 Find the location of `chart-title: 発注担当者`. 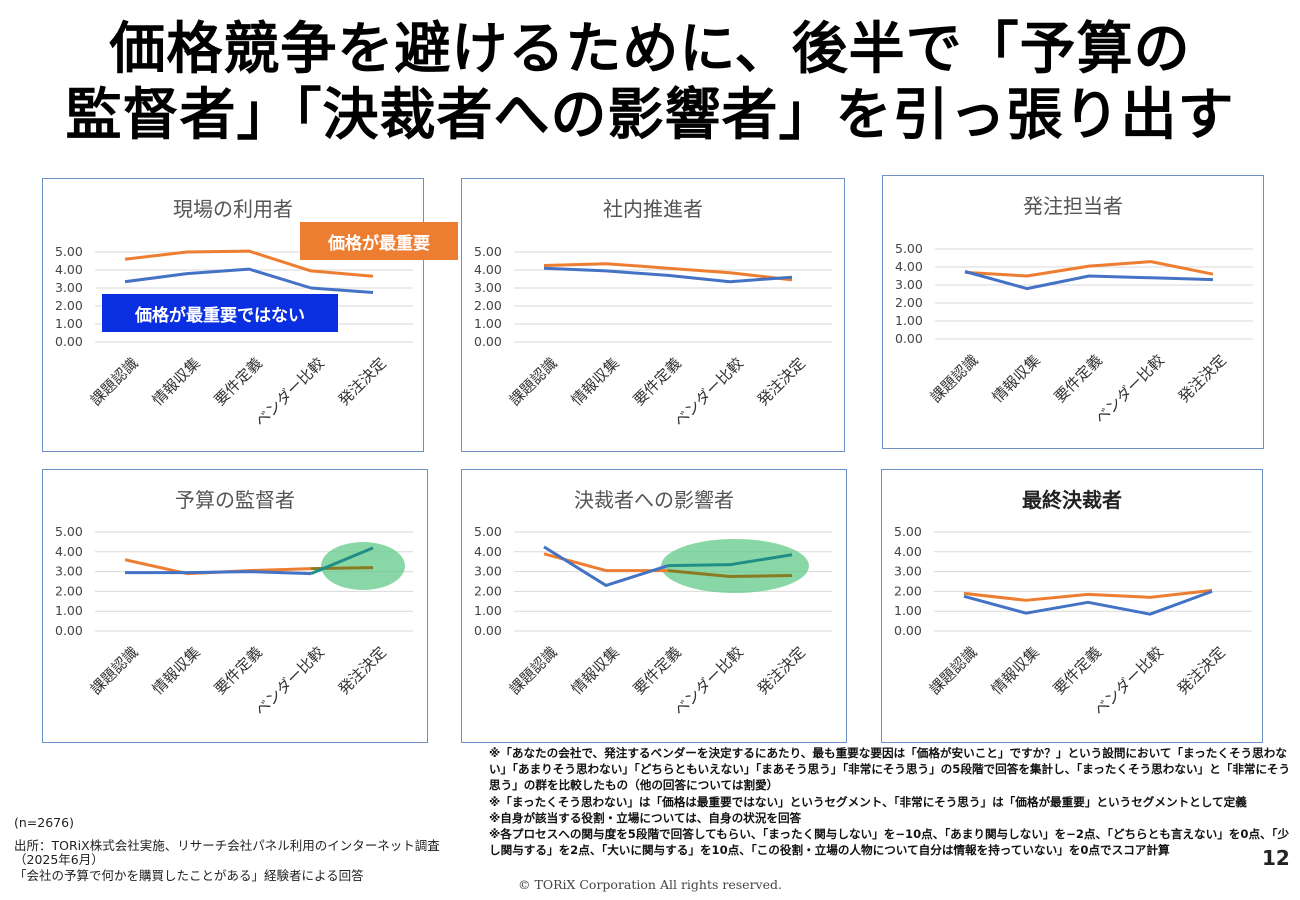

chart-title: 発注担当者 is located at coordinates (1073, 206).